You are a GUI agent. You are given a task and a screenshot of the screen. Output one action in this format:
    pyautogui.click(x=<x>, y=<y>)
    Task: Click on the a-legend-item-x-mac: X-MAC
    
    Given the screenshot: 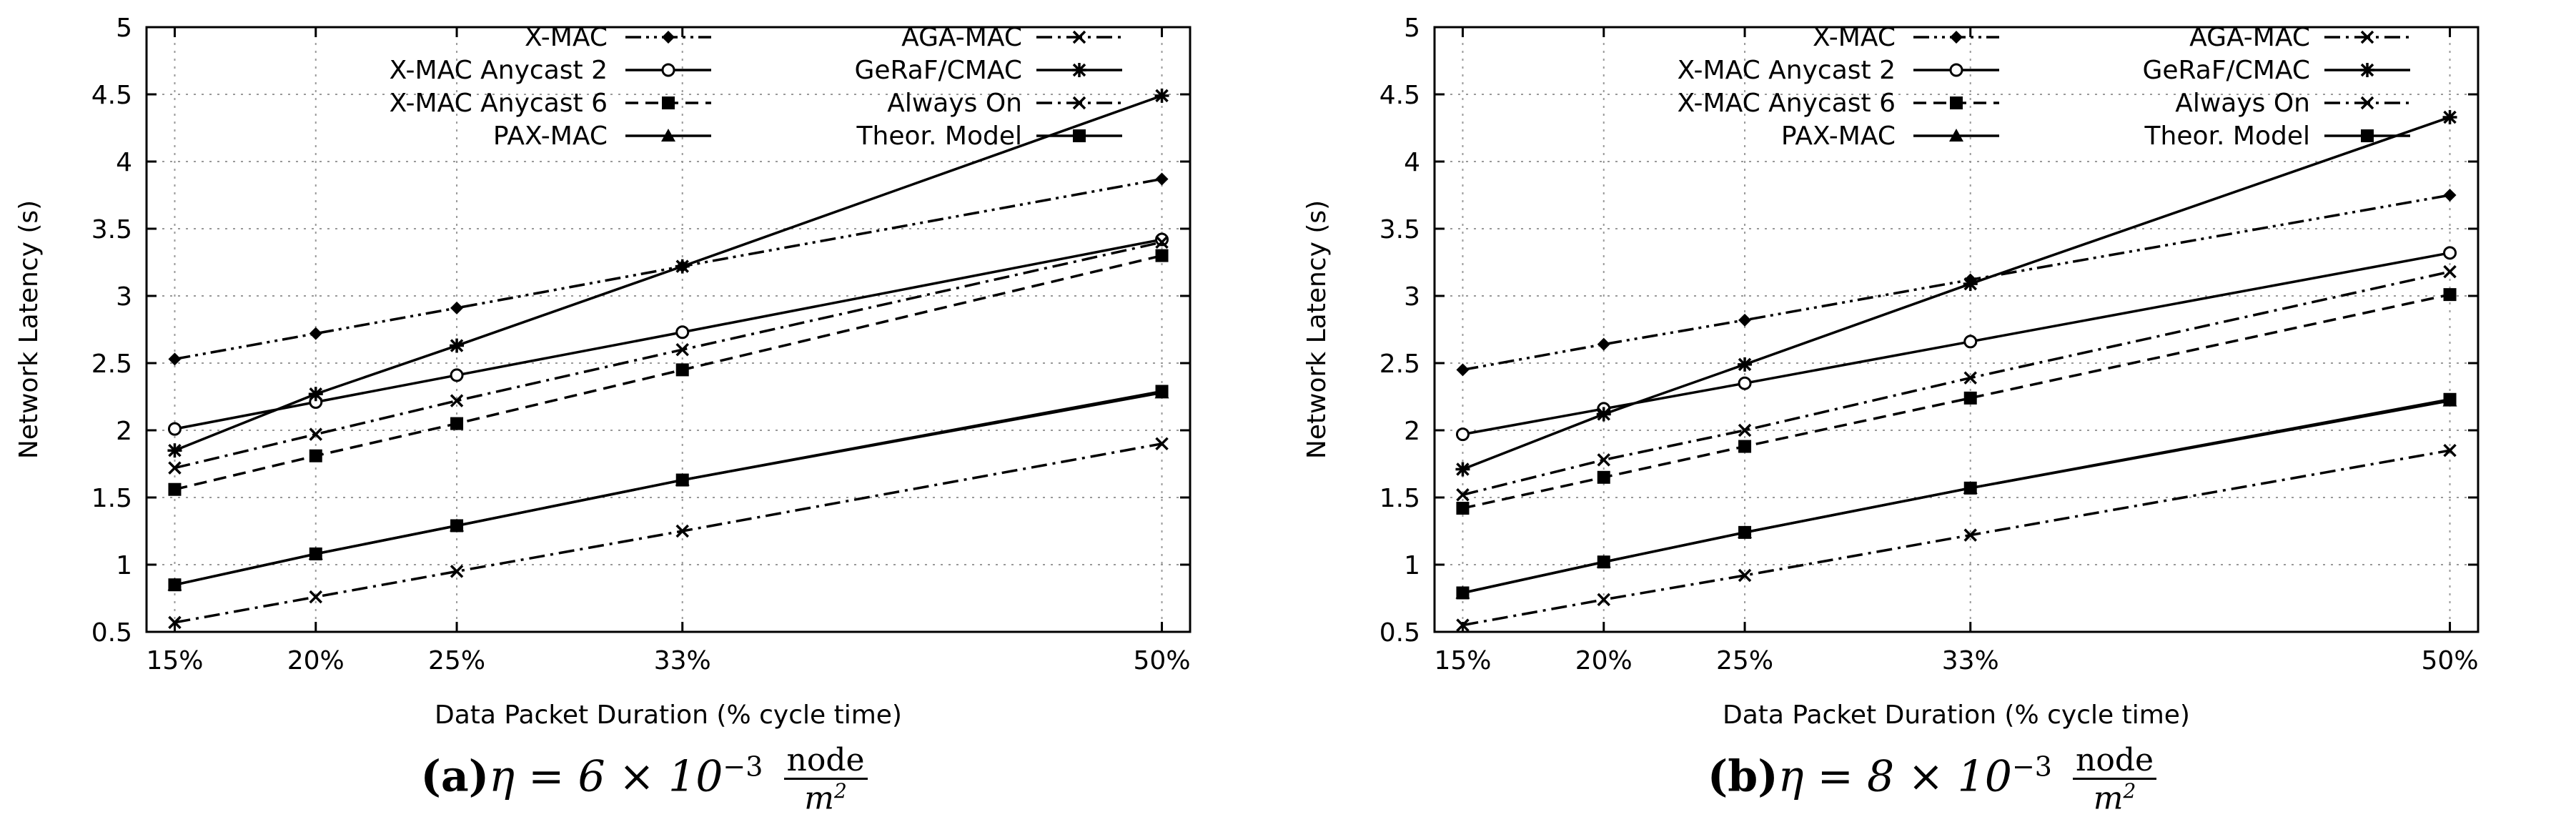 What is the action you would take?
    pyautogui.click(x=618, y=37)
    